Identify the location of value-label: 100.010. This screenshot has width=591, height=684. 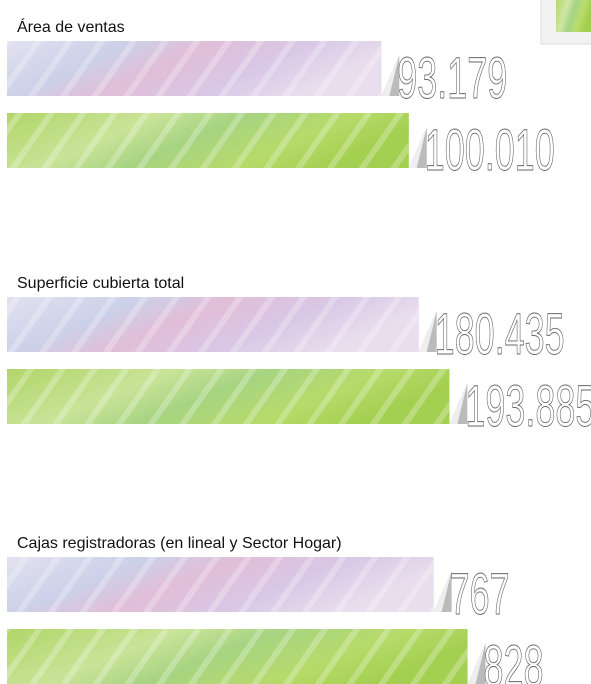
(490, 150).